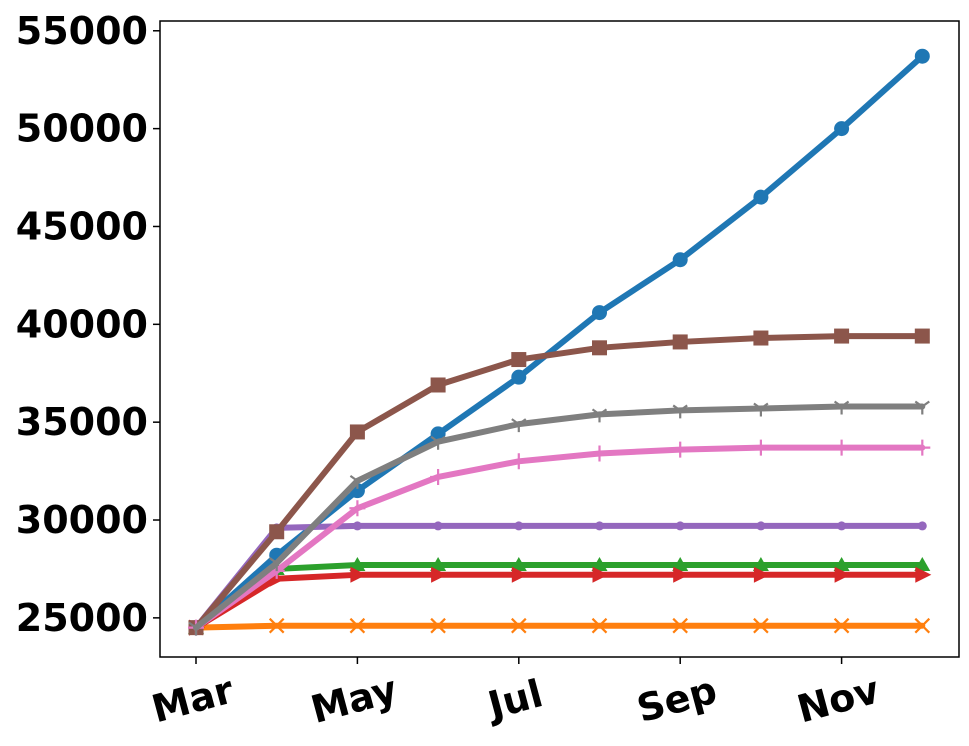  What do you see at coordinates (192, 699) in the screenshot?
I see `x-tick-label: Mar` at bounding box center [192, 699].